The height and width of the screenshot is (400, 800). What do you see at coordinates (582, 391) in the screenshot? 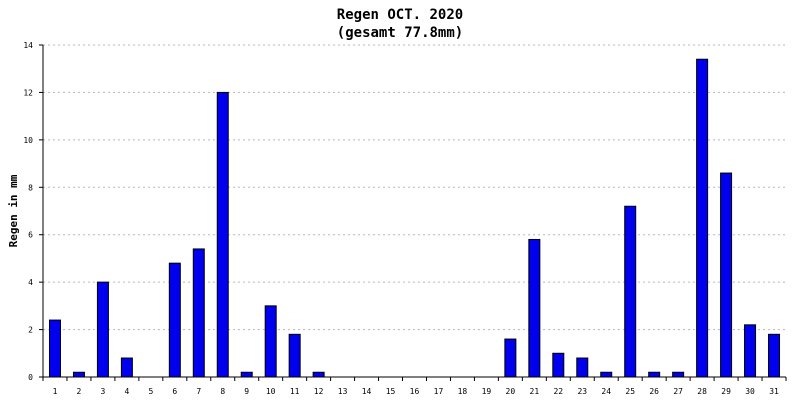
I see `x-tick-label: 23` at bounding box center [582, 391].